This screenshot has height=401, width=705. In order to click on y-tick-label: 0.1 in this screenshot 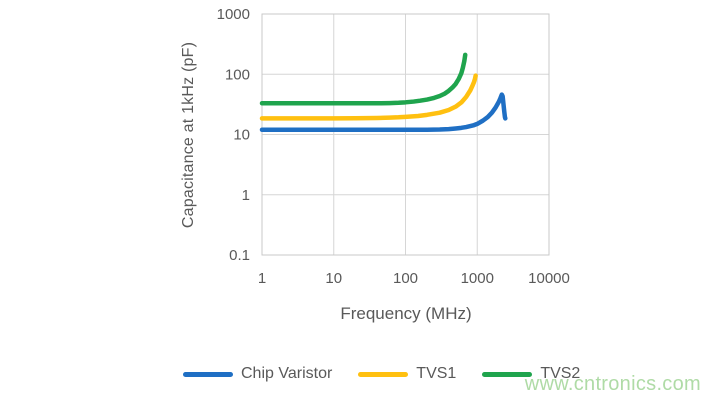, I will do `click(239, 255)`.